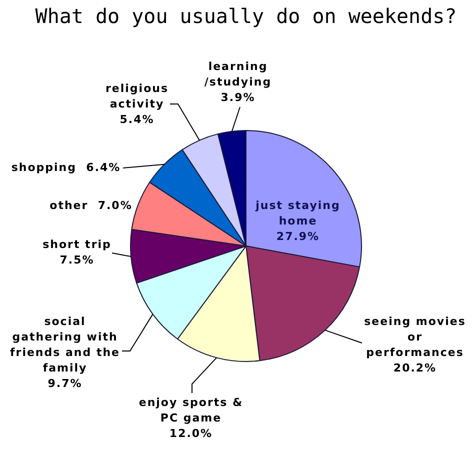  What do you see at coordinates (415, 336) in the screenshot?
I see `slice-label: seeing movies or performances` at bounding box center [415, 336].